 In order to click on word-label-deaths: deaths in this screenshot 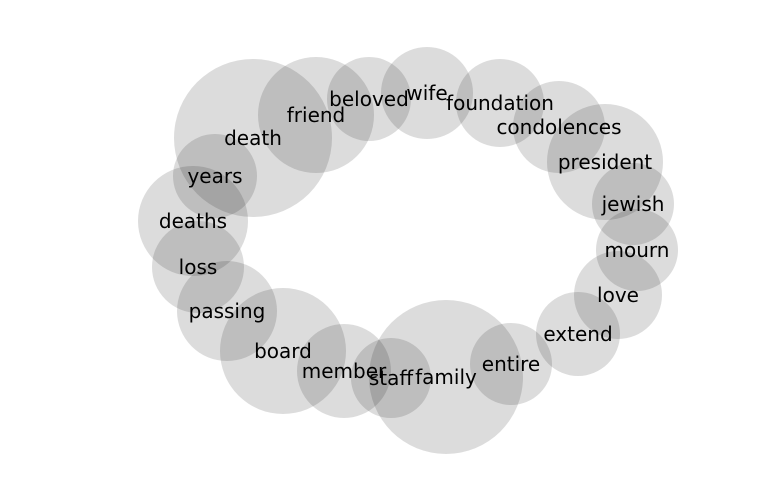, I will do `click(193, 221)`.